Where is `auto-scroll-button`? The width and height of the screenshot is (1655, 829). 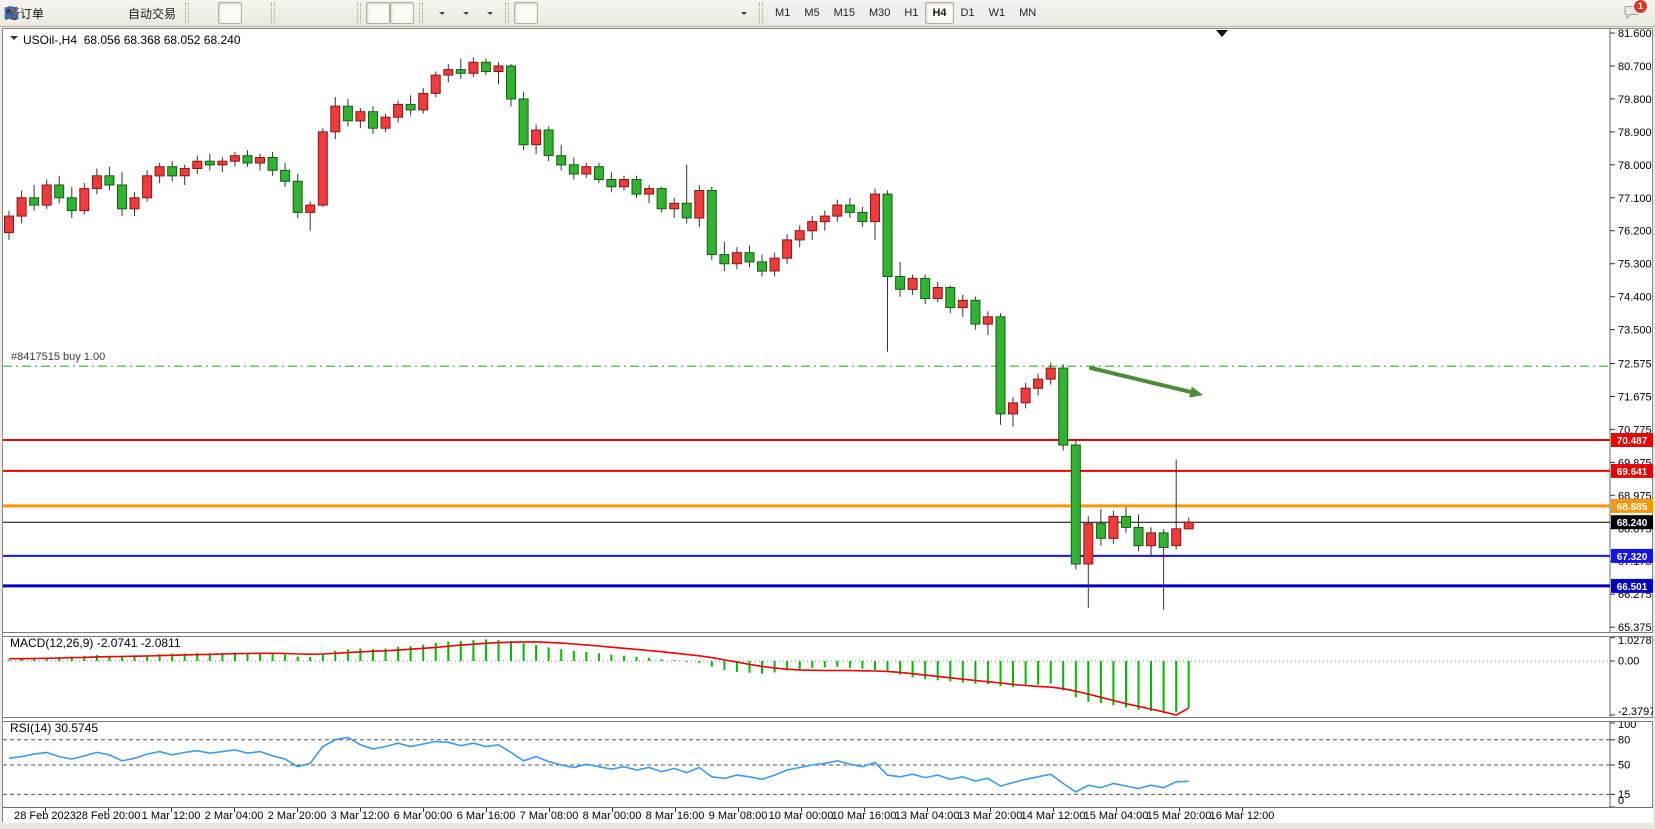 auto-scroll-button is located at coordinates (198, 13).